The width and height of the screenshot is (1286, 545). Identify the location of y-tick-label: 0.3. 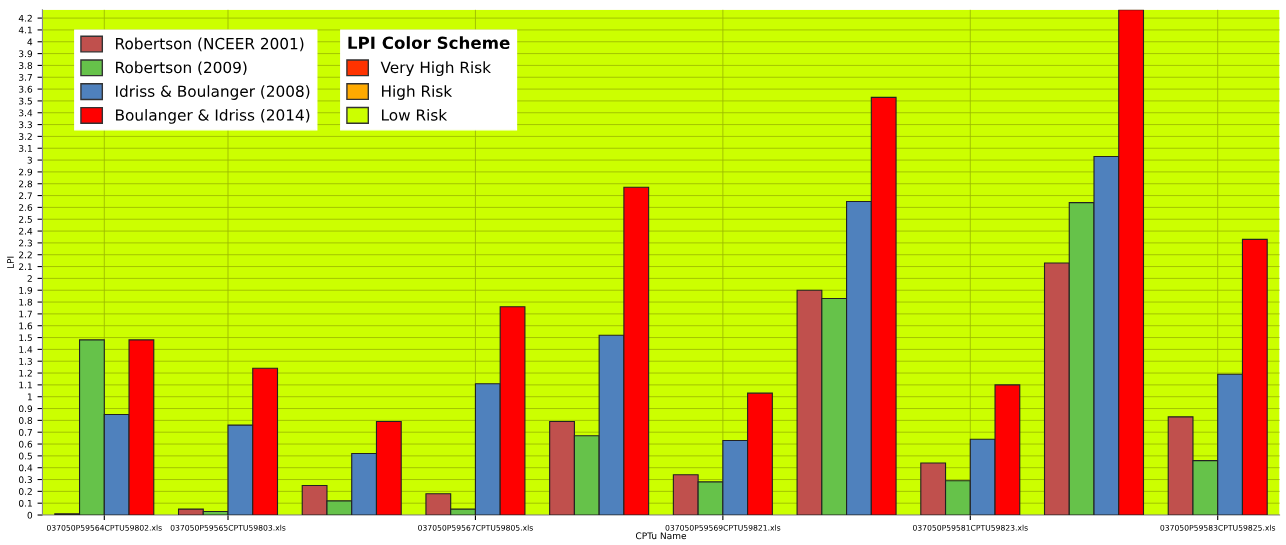
(25, 480).